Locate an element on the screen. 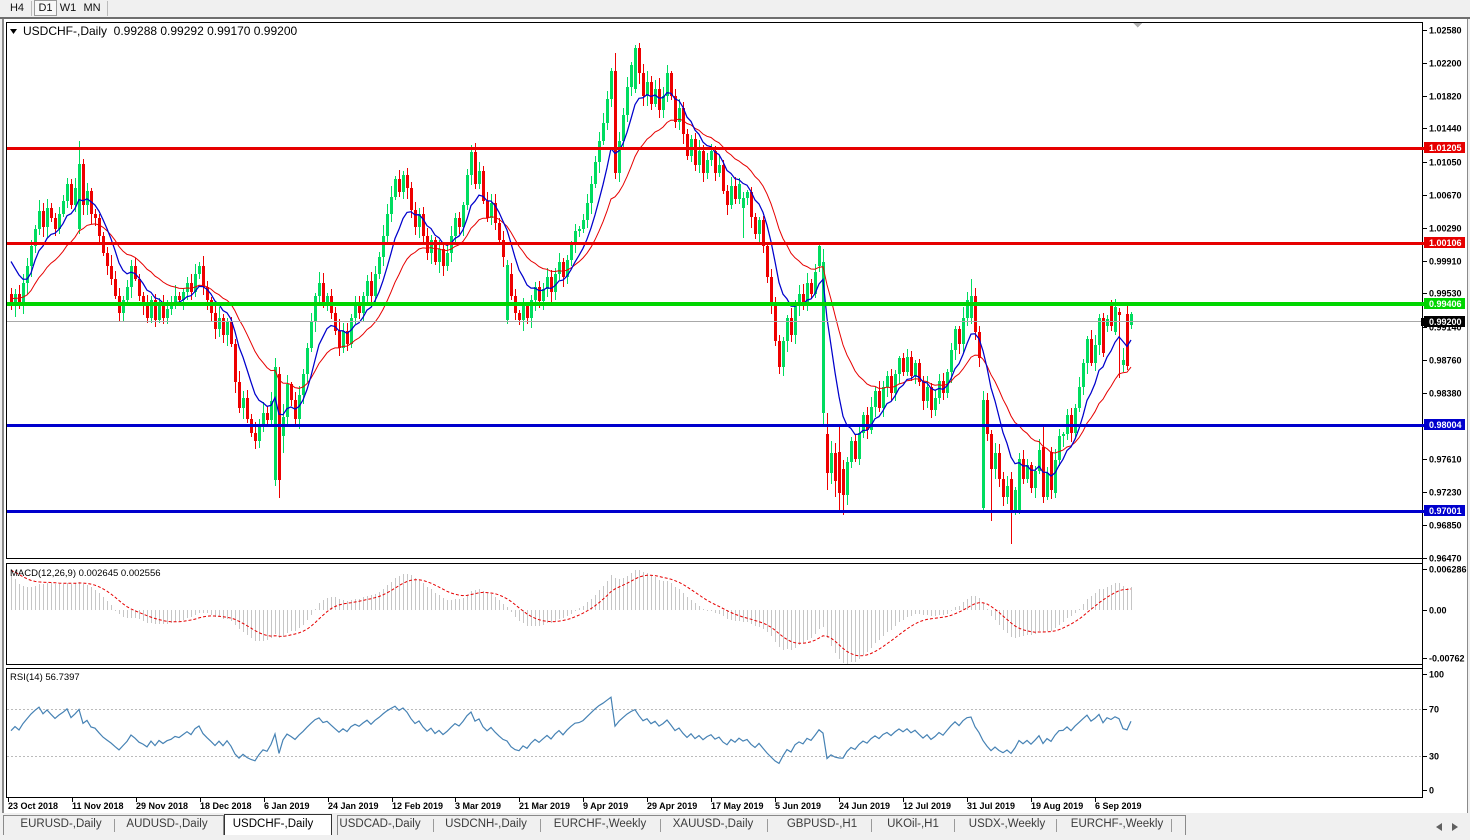 This screenshot has height=840, width=1470. svg-text: 1.00290 is located at coordinates (1445, 229).